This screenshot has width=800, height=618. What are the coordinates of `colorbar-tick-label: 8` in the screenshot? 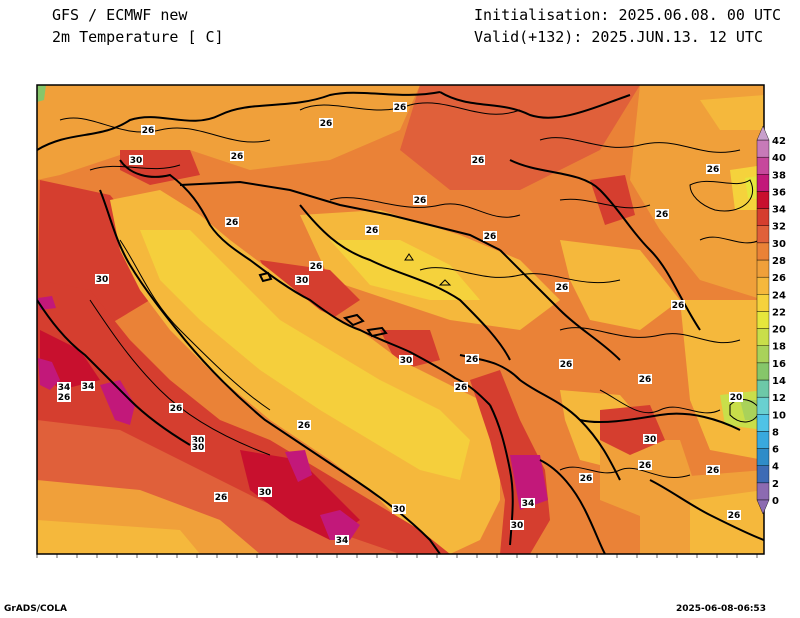 It's located at (775, 432).